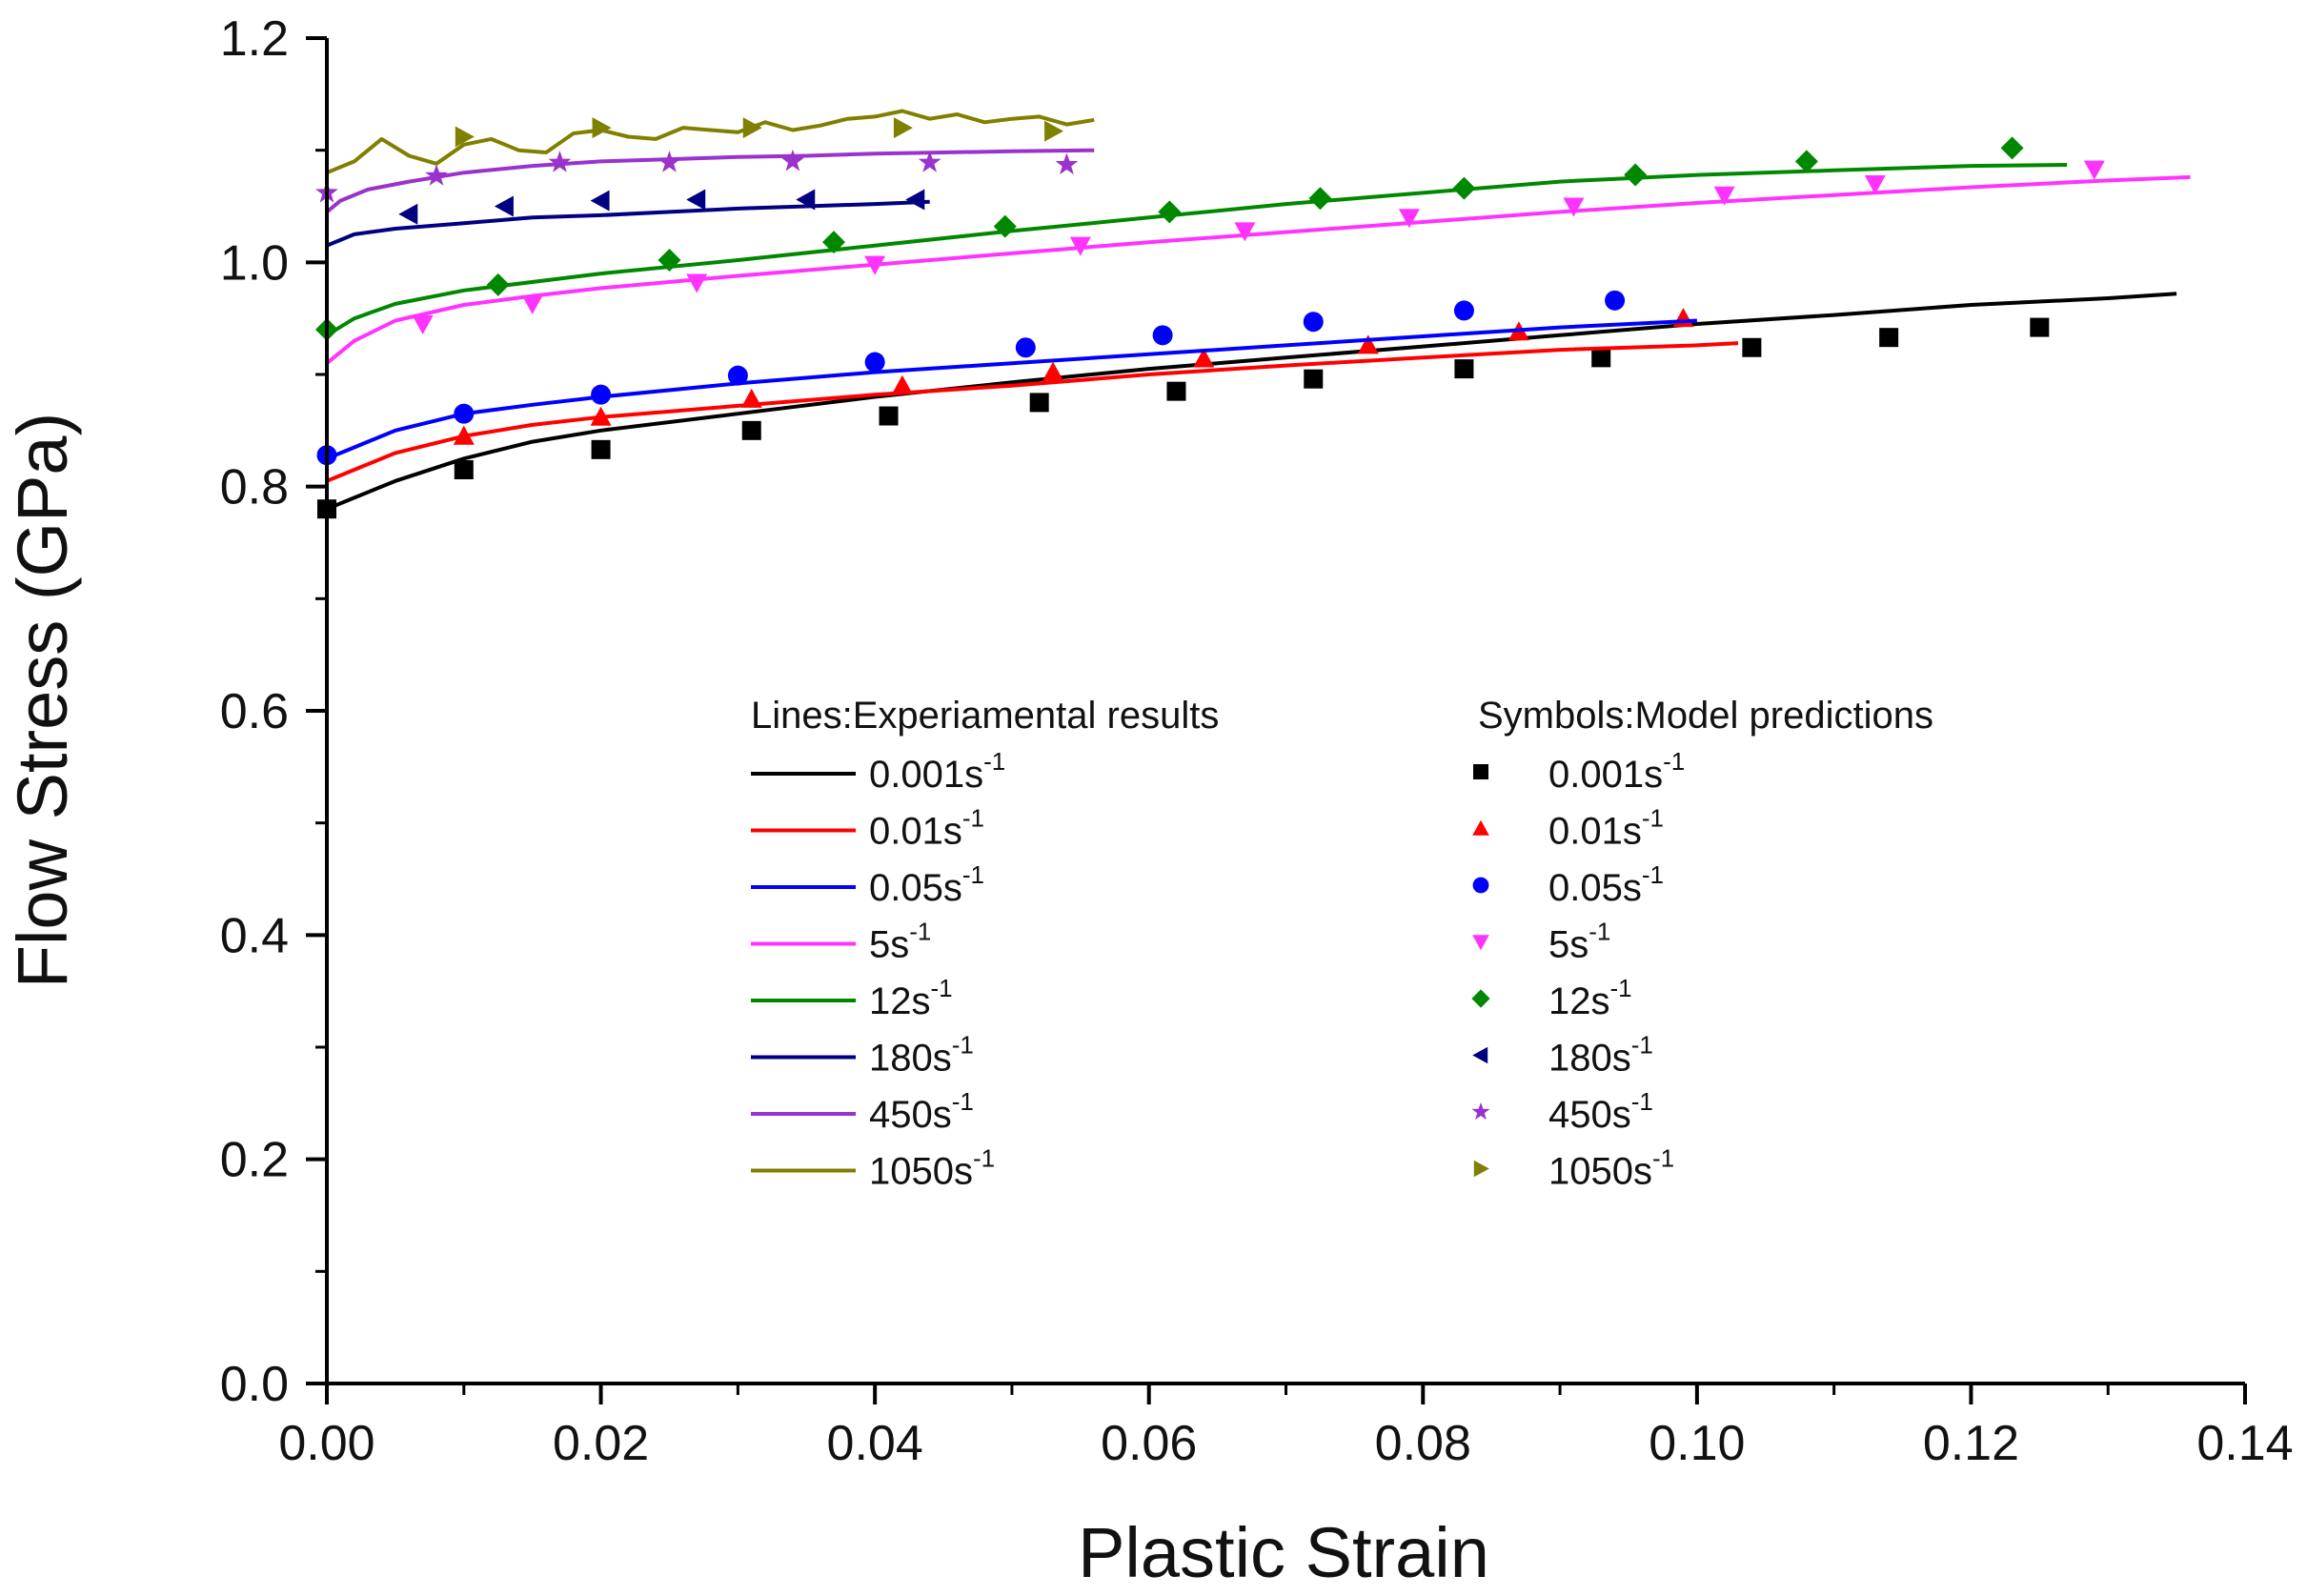 Image resolution: width=2307 pixels, height=1596 pixels. I want to click on legend-line-label: 5s-1, so click(900, 942).